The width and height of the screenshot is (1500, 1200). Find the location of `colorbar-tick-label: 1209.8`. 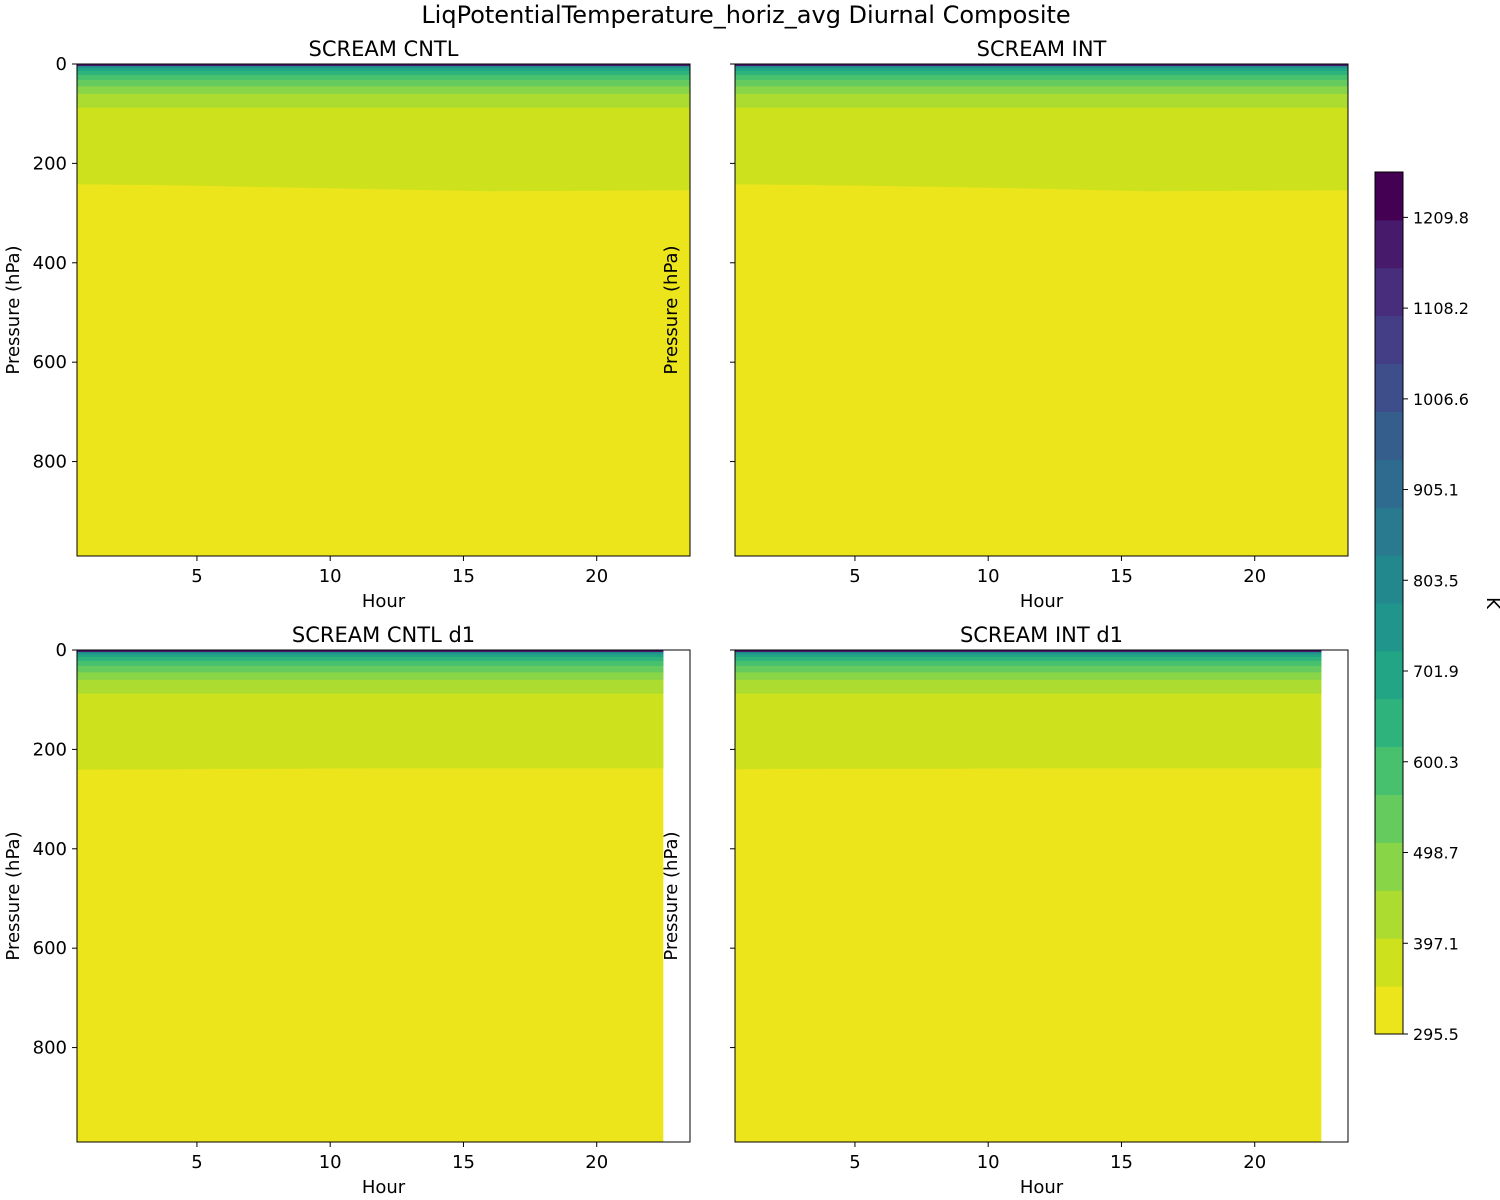

colorbar-tick-label: 1209.8 is located at coordinates (1441, 217).